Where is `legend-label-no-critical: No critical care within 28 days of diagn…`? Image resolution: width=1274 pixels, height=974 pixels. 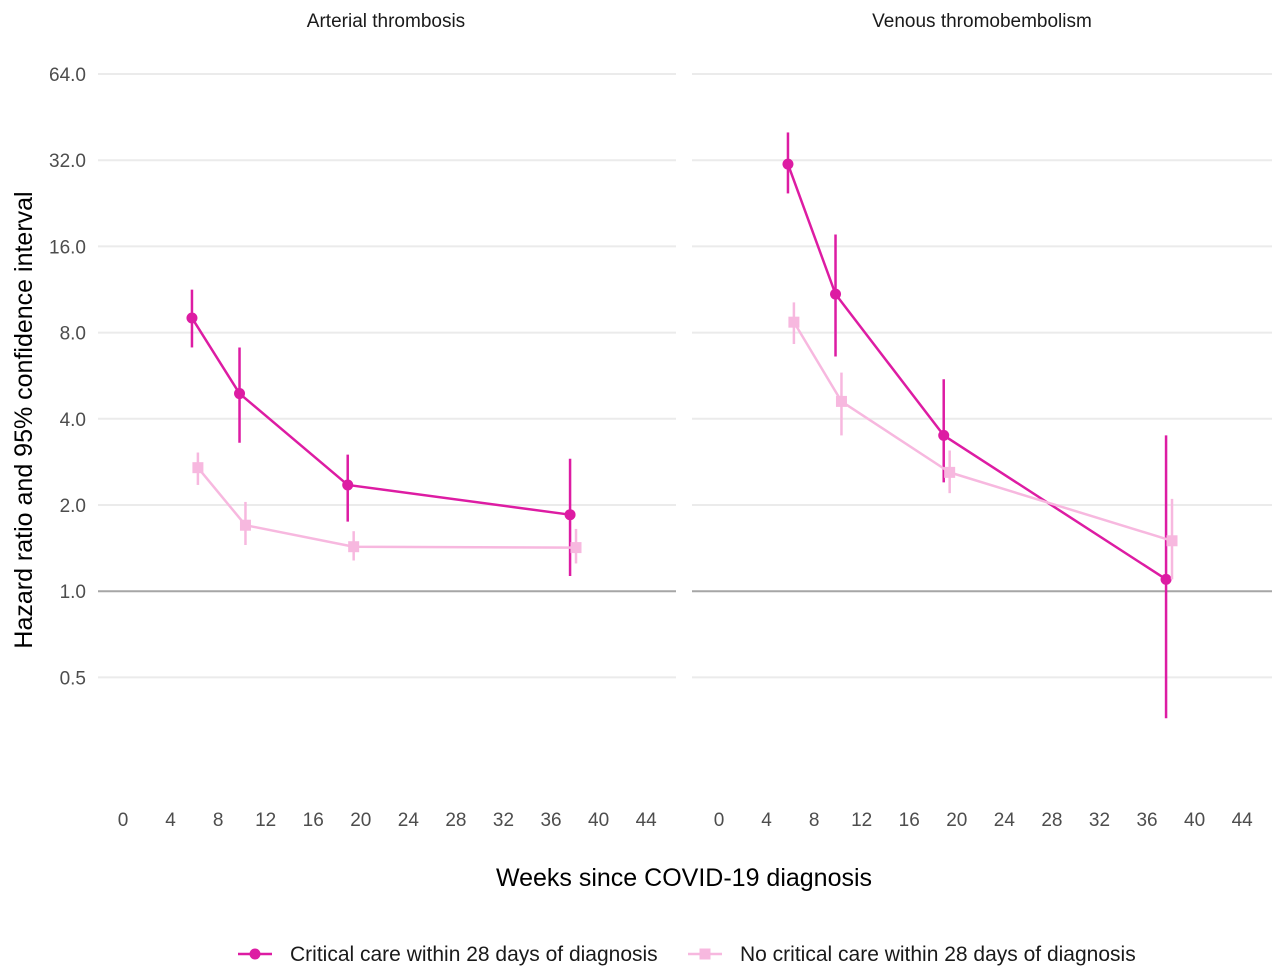
legend-label-no-critical: No critical care within 28 days of diagn… is located at coordinates (938, 954).